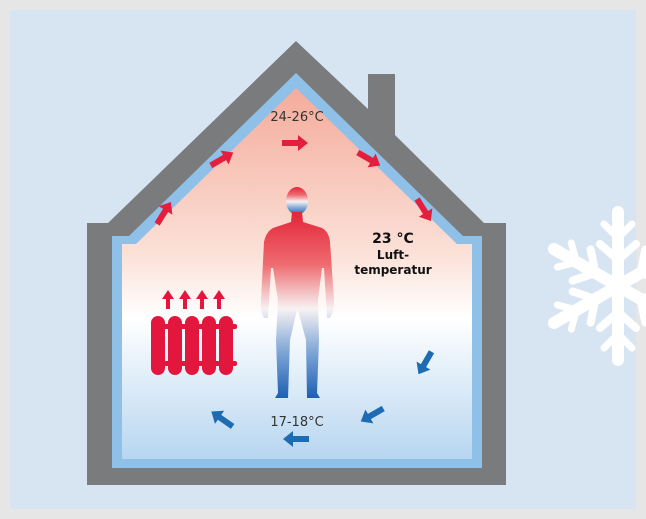  Describe the element at coordinates (393, 255) in the screenshot. I see `air-temperature-label-line1: Luft-` at that location.